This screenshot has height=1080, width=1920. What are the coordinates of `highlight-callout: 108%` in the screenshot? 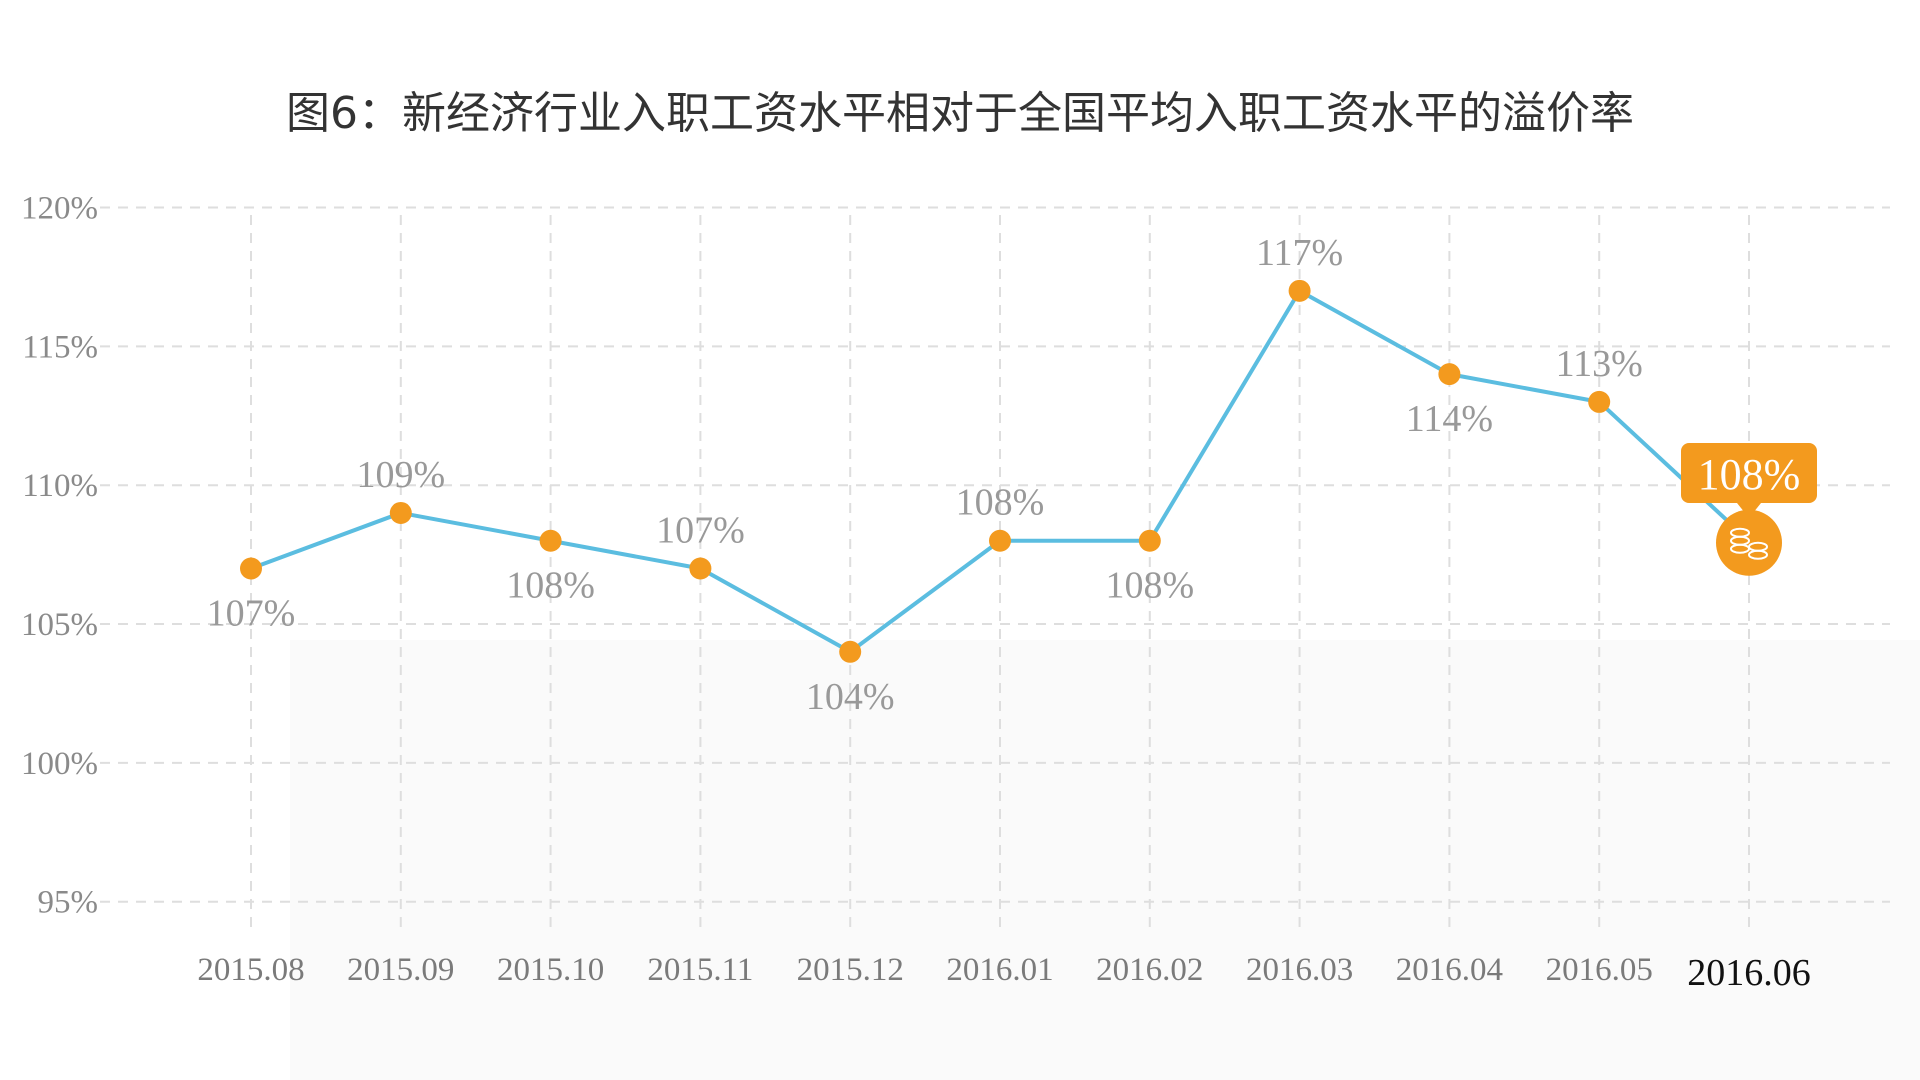 It's located at (1749, 480).